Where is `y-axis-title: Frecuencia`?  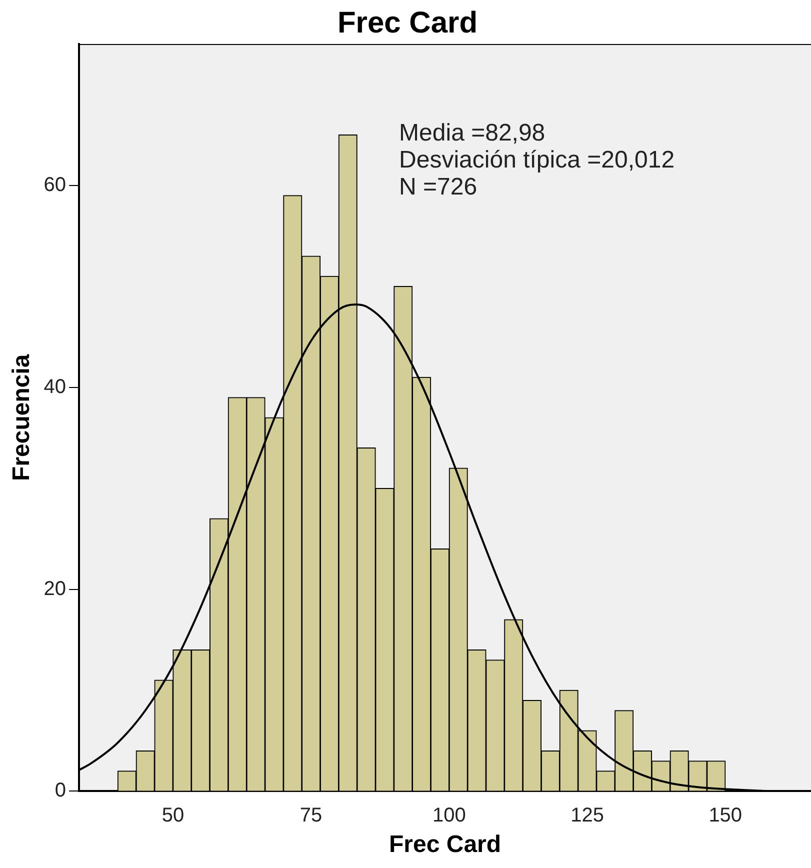
y-axis-title: Frecuencia is located at coordinates (22, 417).